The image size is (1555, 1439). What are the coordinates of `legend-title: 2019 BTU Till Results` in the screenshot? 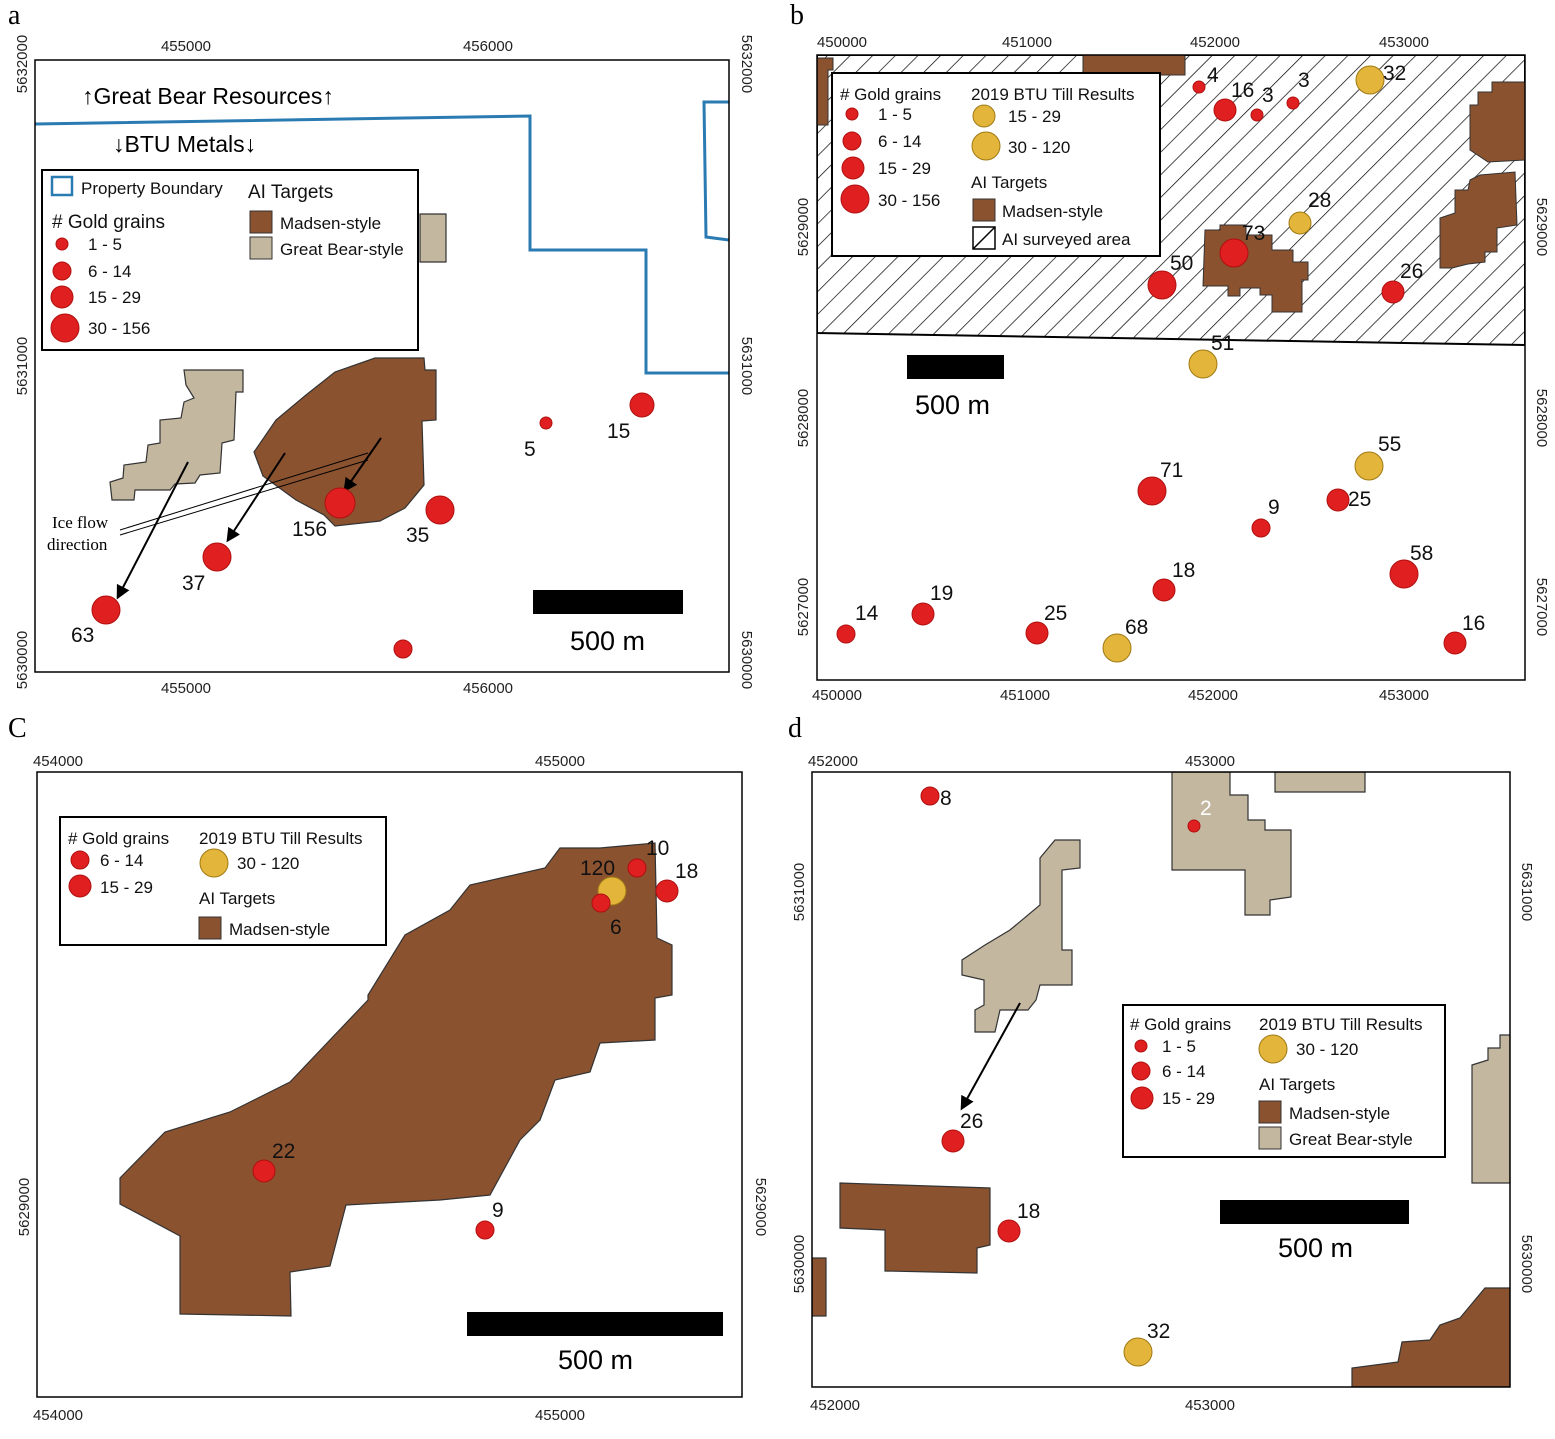 It's located at (280, 838).